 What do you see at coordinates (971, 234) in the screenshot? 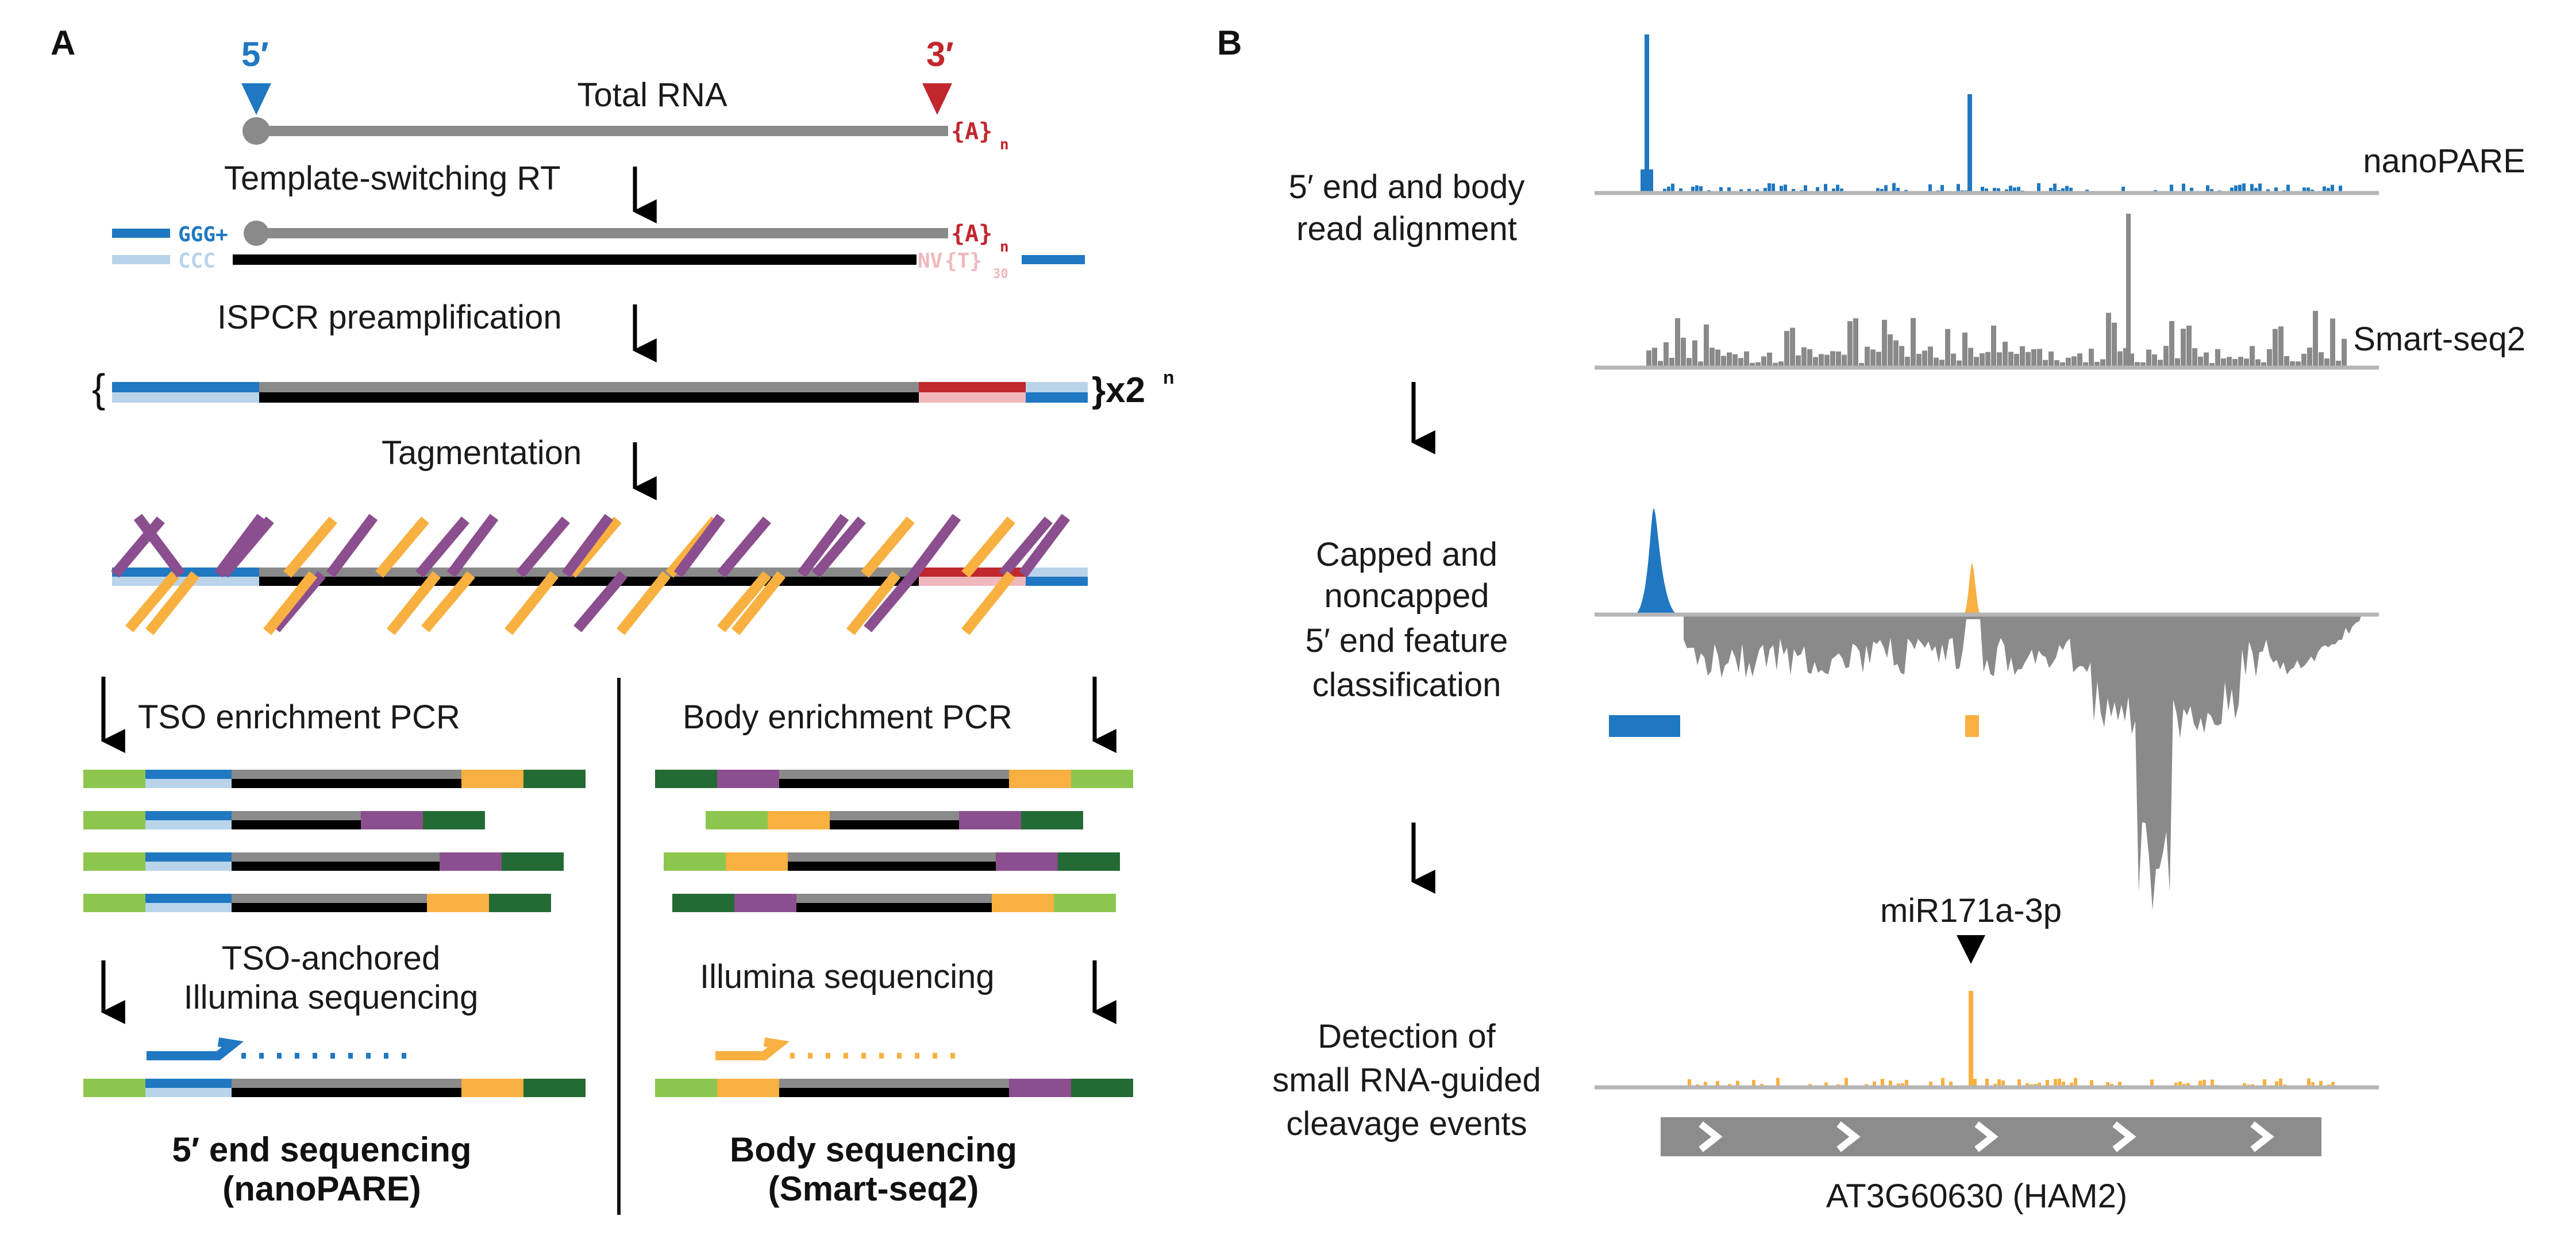
I see `poly-a-tail-2: {A}` at bounding box center [971, 234].